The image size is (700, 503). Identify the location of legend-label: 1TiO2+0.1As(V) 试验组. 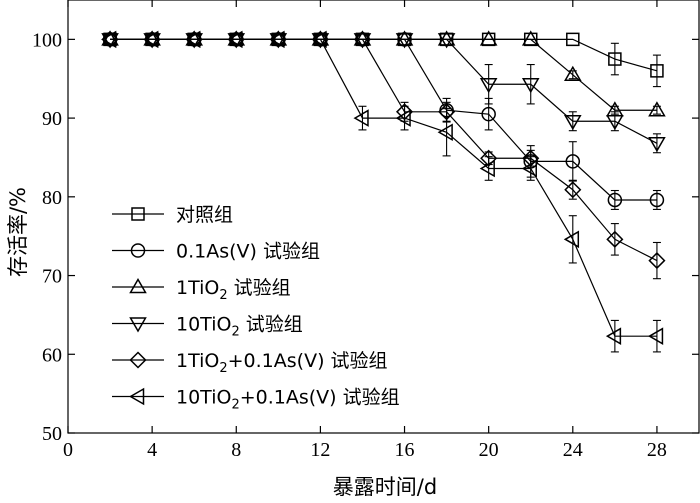
(282, 363).